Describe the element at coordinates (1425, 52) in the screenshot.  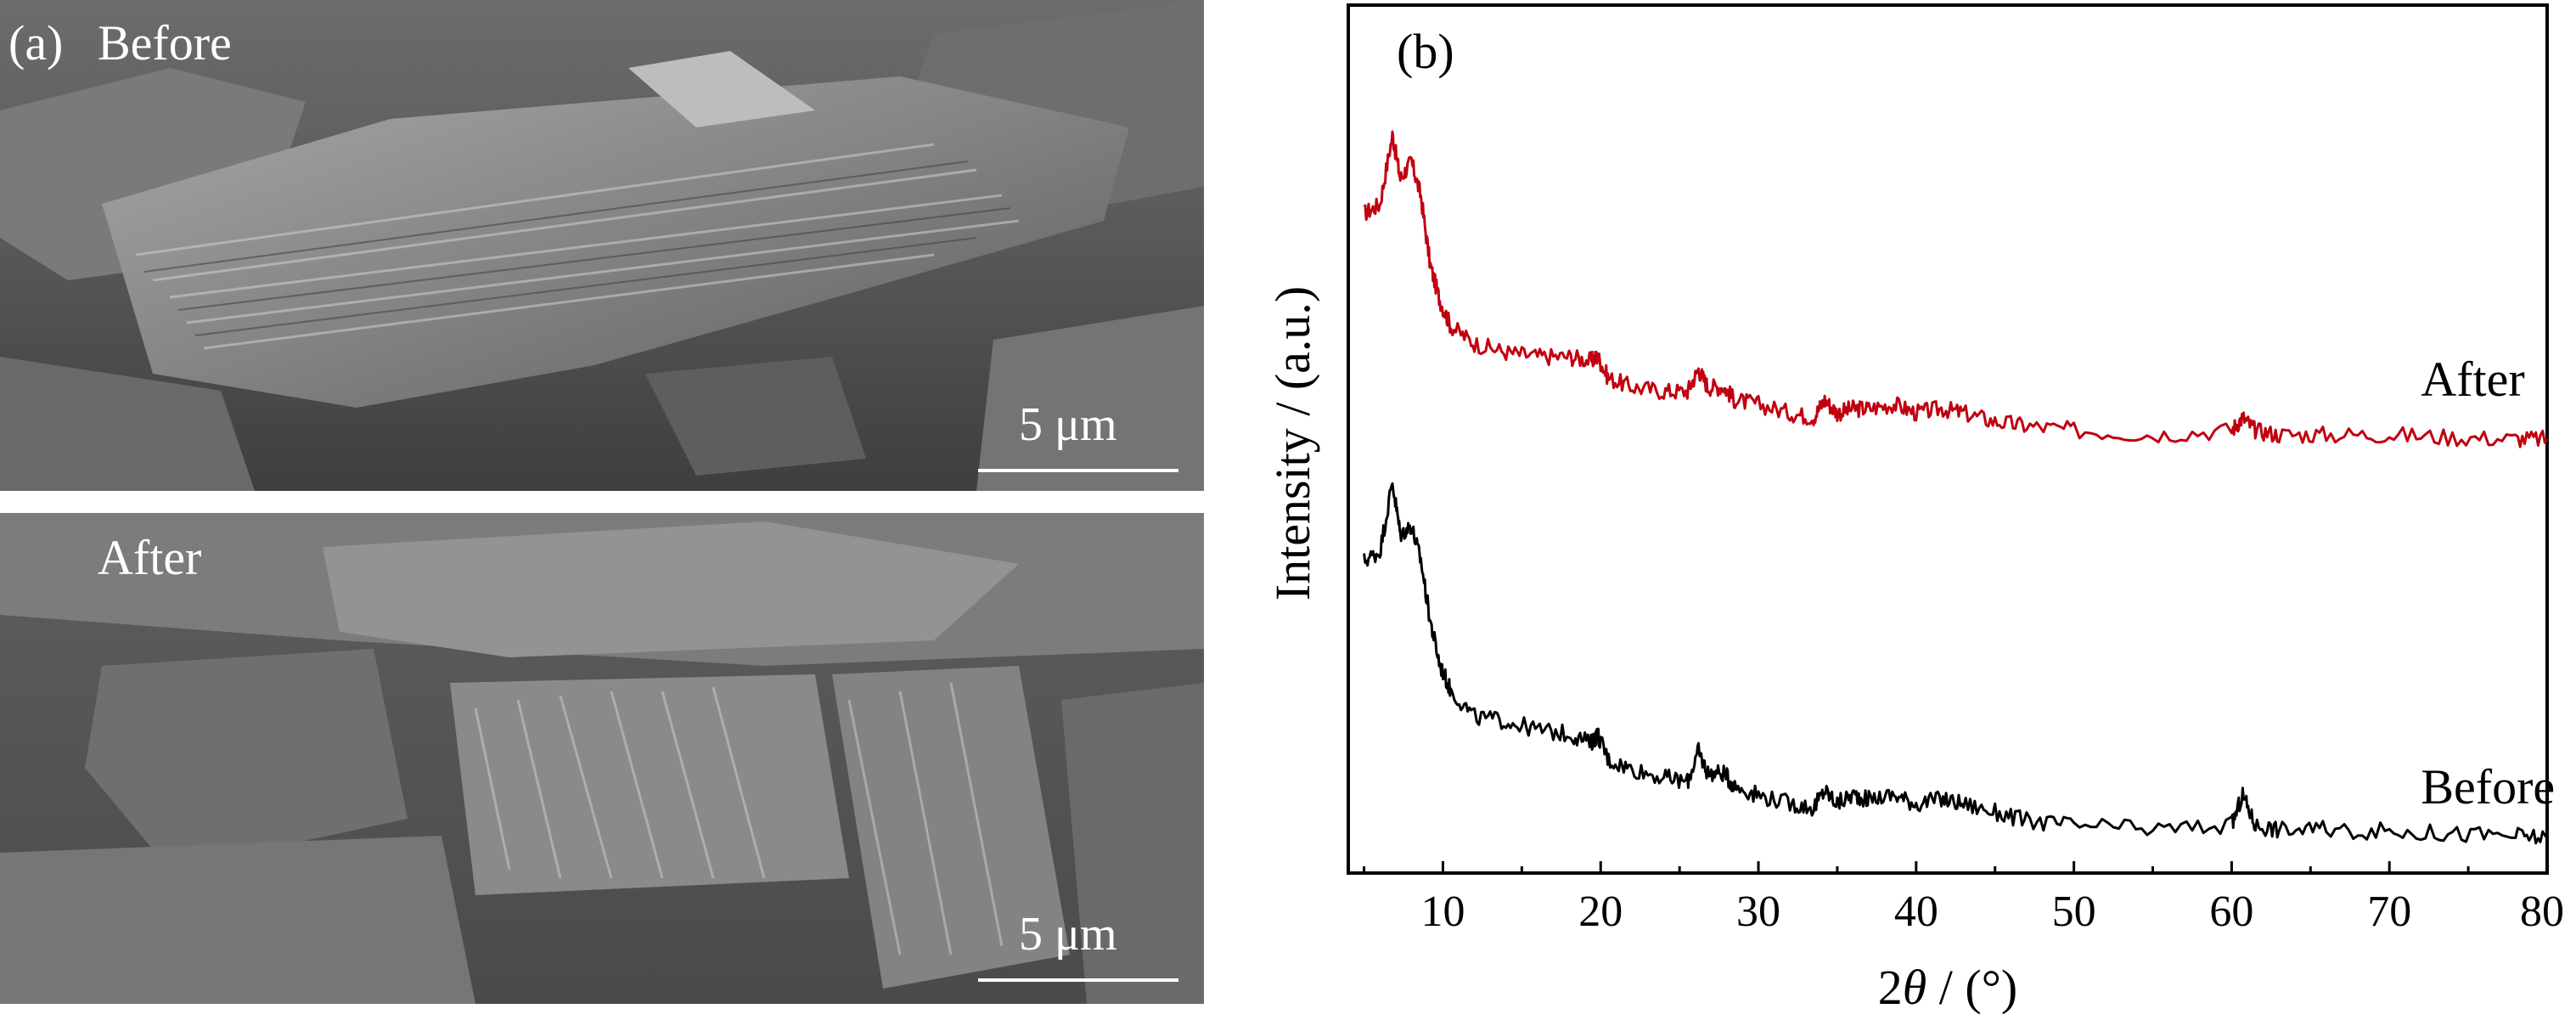
I see `panel-b-label: (b)` at that location.